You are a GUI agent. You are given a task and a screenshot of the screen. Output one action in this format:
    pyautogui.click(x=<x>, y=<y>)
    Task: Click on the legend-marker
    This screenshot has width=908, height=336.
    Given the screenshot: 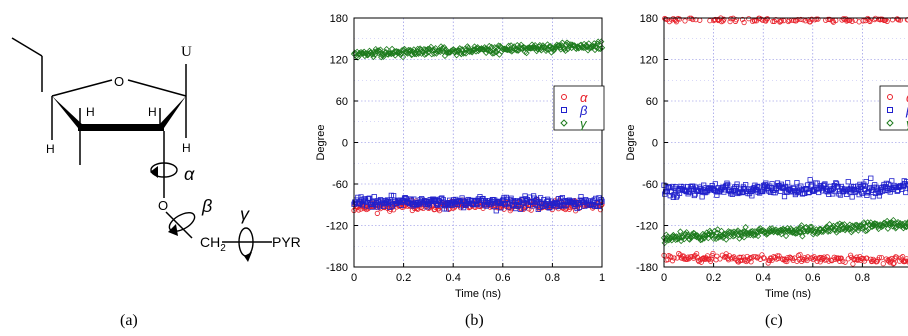 What is the action you would take?
    pyautogui.click(x=564, y=123)
    